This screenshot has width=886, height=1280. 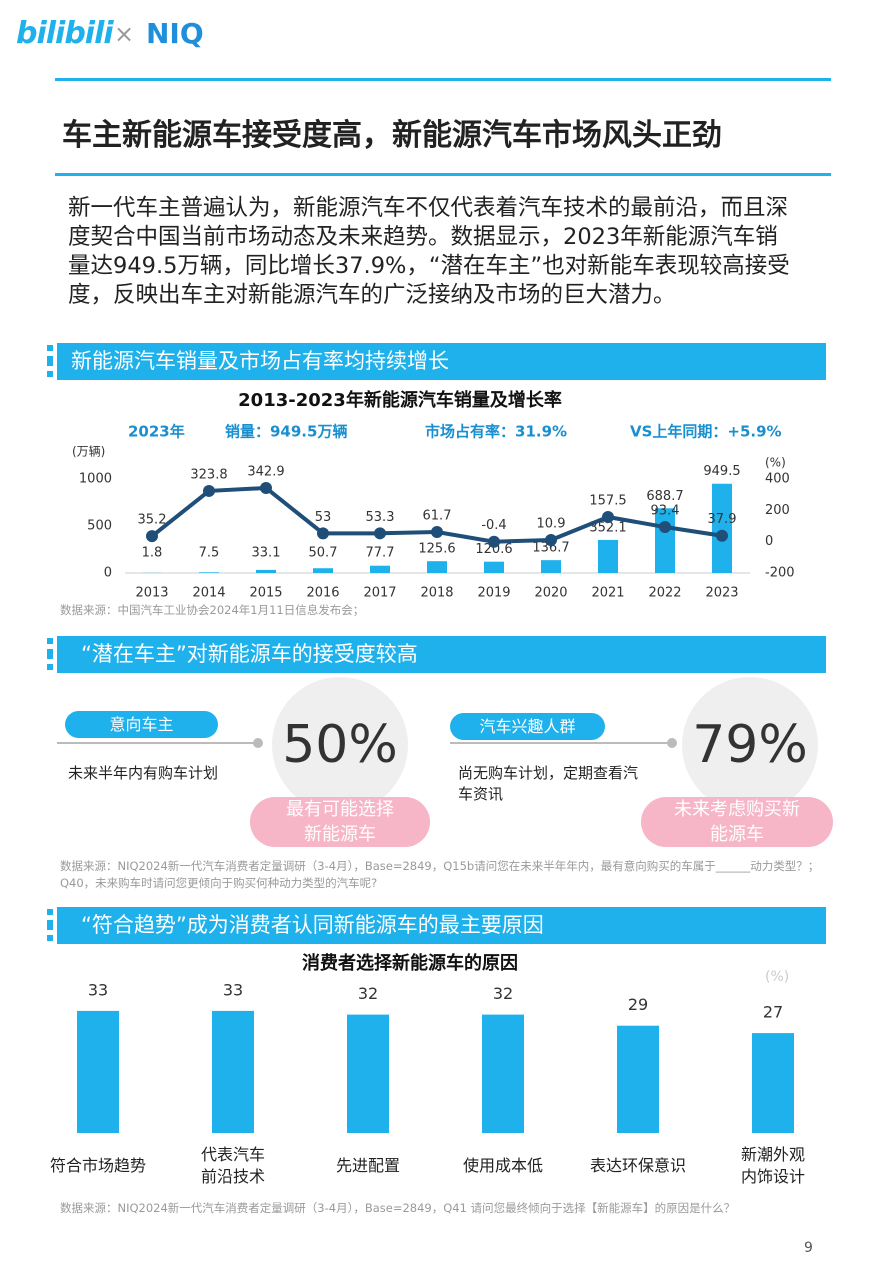 I want to click on chart-title: 2013-2023年新能源汽车销量及增长率, so click(x=400, y=400).